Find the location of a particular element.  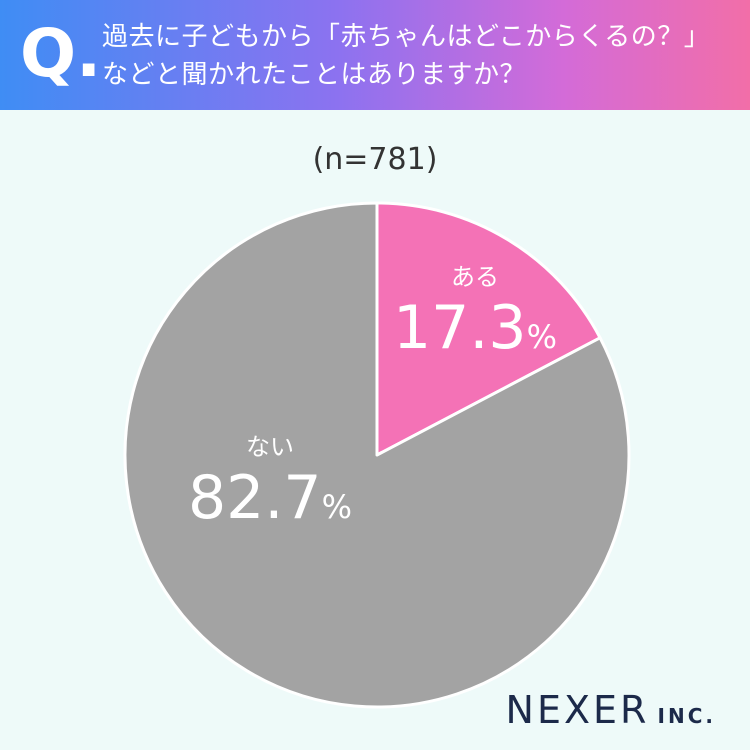

slice-number-nai: 82.7 is located at coordinates (255, 498).